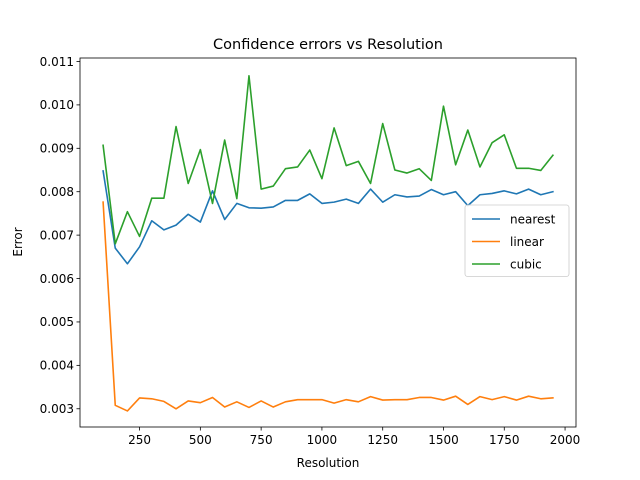  I want to click on chart-title: Confidence errors vs Resolution, so click(328, 45).